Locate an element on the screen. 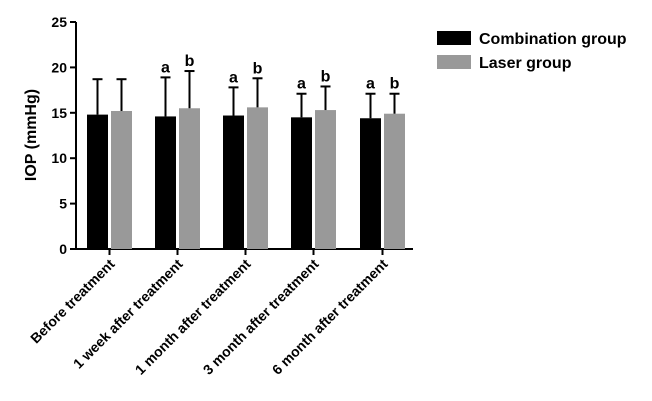 This screenshot has width=652, height=401. x-tick-label: 1 week after treatment is located at coordinates (128, 314).